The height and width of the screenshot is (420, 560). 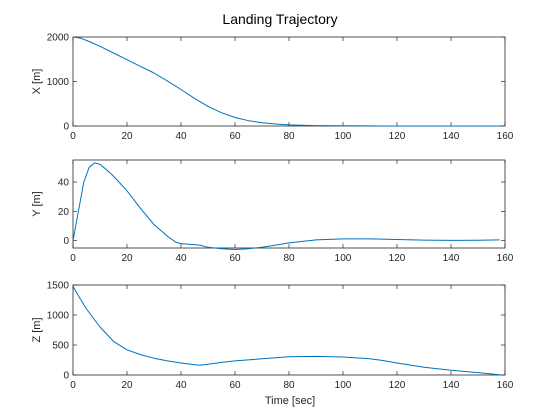 I want to click on y-tick-label: 40, so click(x=64, y=183).